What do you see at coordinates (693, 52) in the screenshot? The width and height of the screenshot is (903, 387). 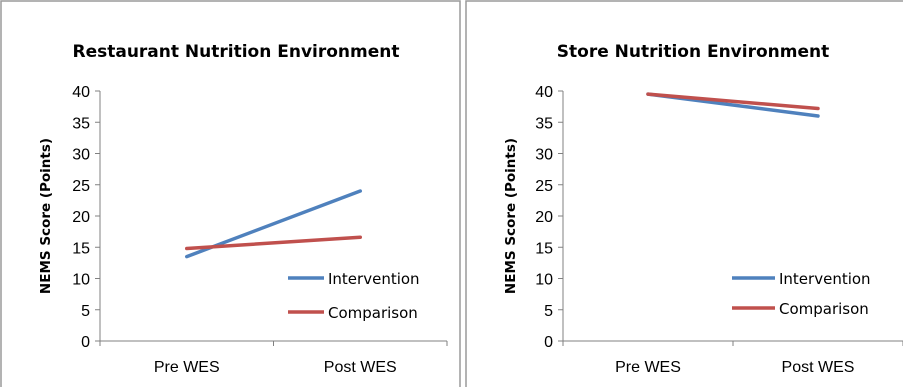 I see `chart-title: Store Nutrition Environment` at bounding box center [693, 52].